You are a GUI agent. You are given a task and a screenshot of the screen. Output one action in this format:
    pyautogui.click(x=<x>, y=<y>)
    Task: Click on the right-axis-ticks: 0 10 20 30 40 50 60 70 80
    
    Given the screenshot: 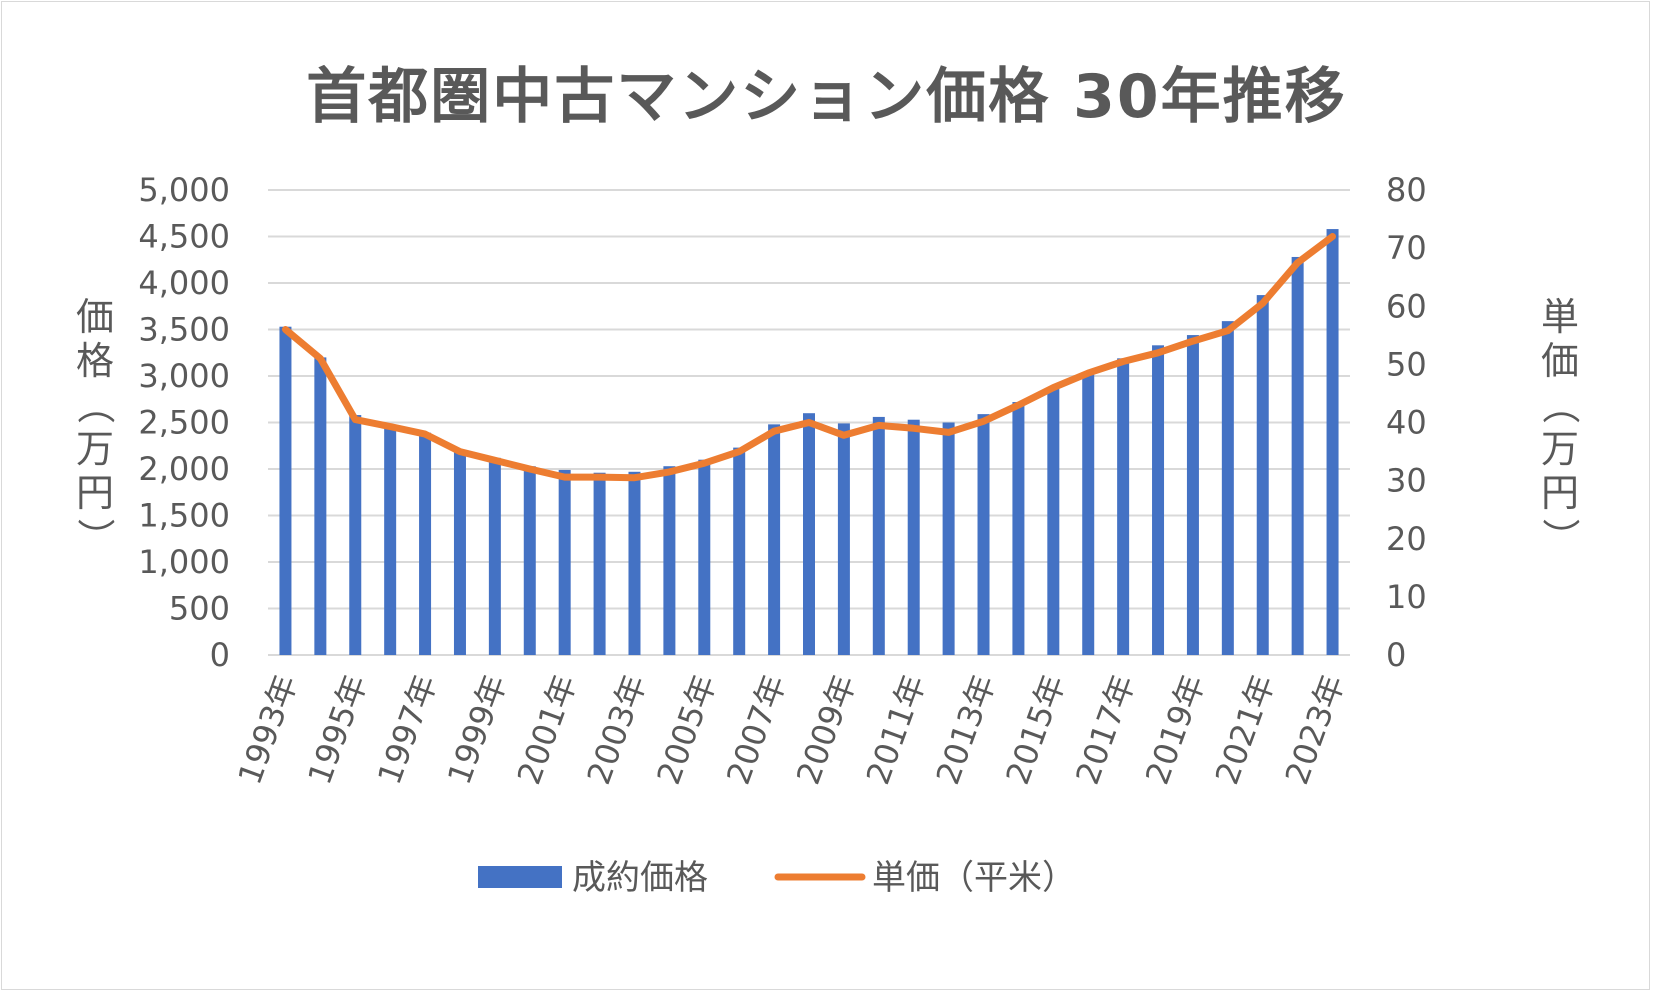 What is the action you would take?
    pyautogui.click(x=1406, y=422)
    